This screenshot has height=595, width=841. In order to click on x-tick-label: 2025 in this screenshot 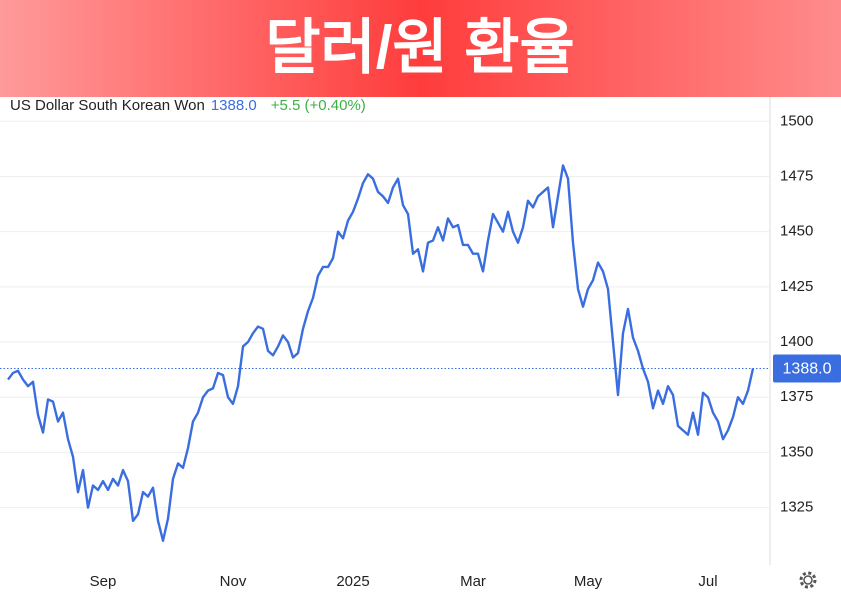, I will do `click(352, 581)`.